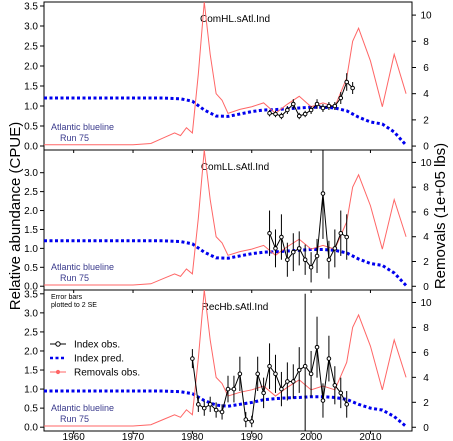 This screenshot has height=441, width=453. I want to click on legend-label-index-pred: Index pred., so click(99, 359).